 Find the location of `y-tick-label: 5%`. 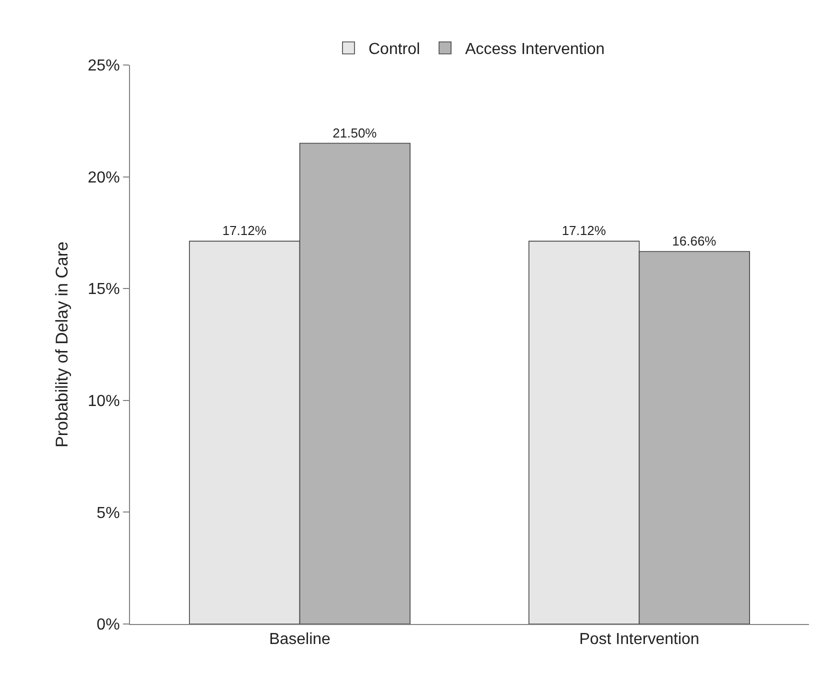

y-tick-label: 5% is located at coordinates (108, 513).